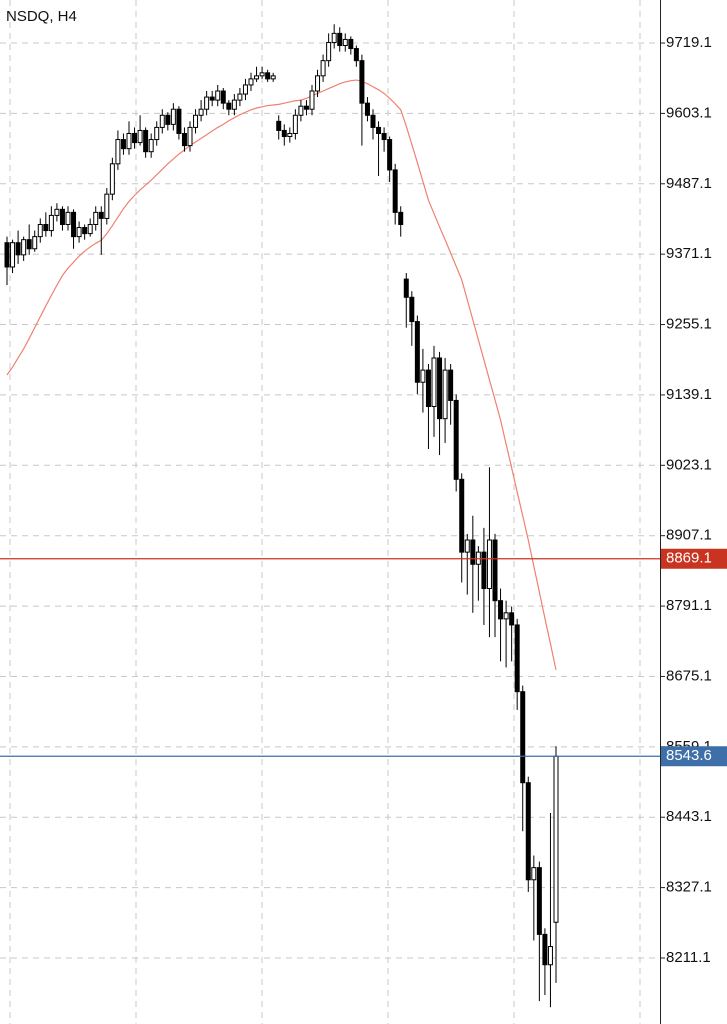 The height and width of the screenshot is (1024, 727). What do you see at coordinates (689, 394) in the screenshot?
I see `y-tick-label: 9139.1` at bounding box center [689, 394].